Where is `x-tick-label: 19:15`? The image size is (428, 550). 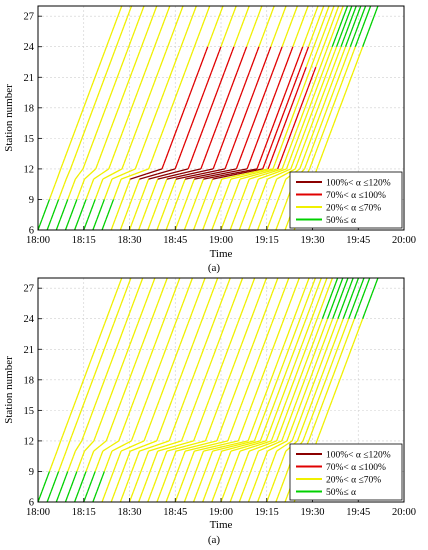 x-tick-label: 19:15 is located at coordinates (267, 512).